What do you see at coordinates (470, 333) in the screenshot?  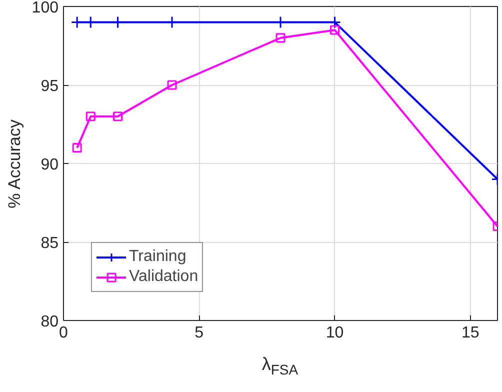 I see `x-tick-label: 15` at bounding box center [470, 333].